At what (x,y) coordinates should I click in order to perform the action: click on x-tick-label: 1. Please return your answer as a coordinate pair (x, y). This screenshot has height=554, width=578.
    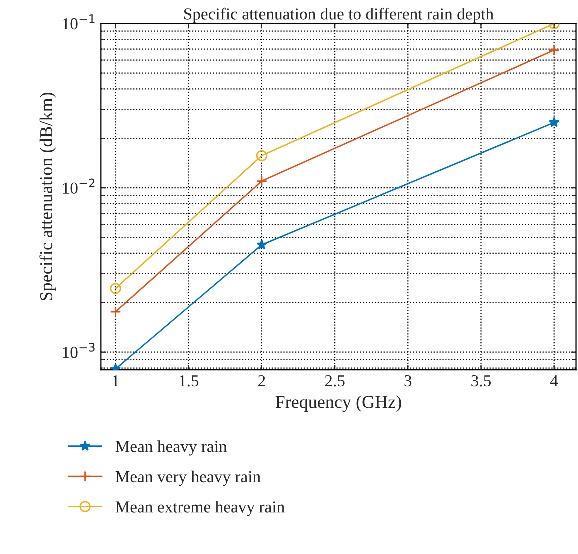
    Looking at the image, I should click on (116, 380).